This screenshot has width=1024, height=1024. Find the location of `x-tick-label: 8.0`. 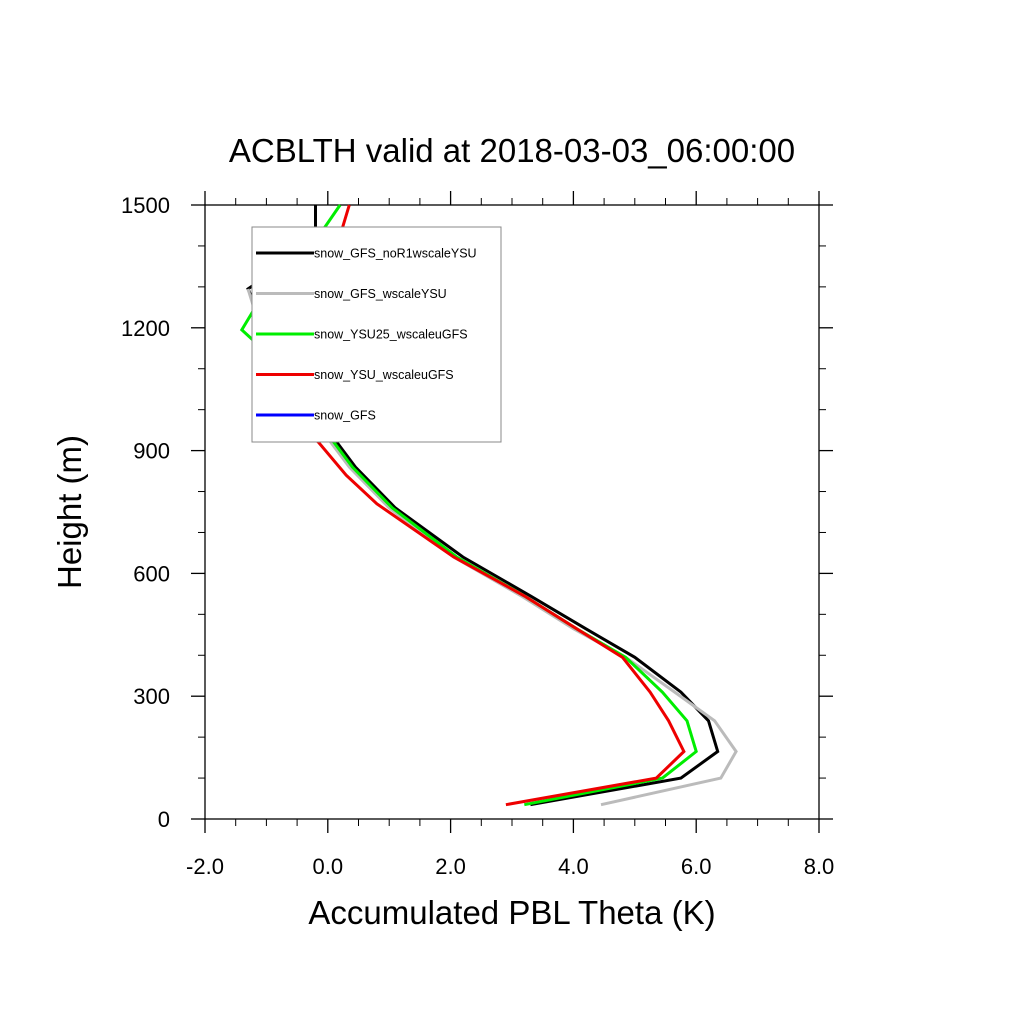

x-tick-label: 8.0 is located at coordinates (819, 866).